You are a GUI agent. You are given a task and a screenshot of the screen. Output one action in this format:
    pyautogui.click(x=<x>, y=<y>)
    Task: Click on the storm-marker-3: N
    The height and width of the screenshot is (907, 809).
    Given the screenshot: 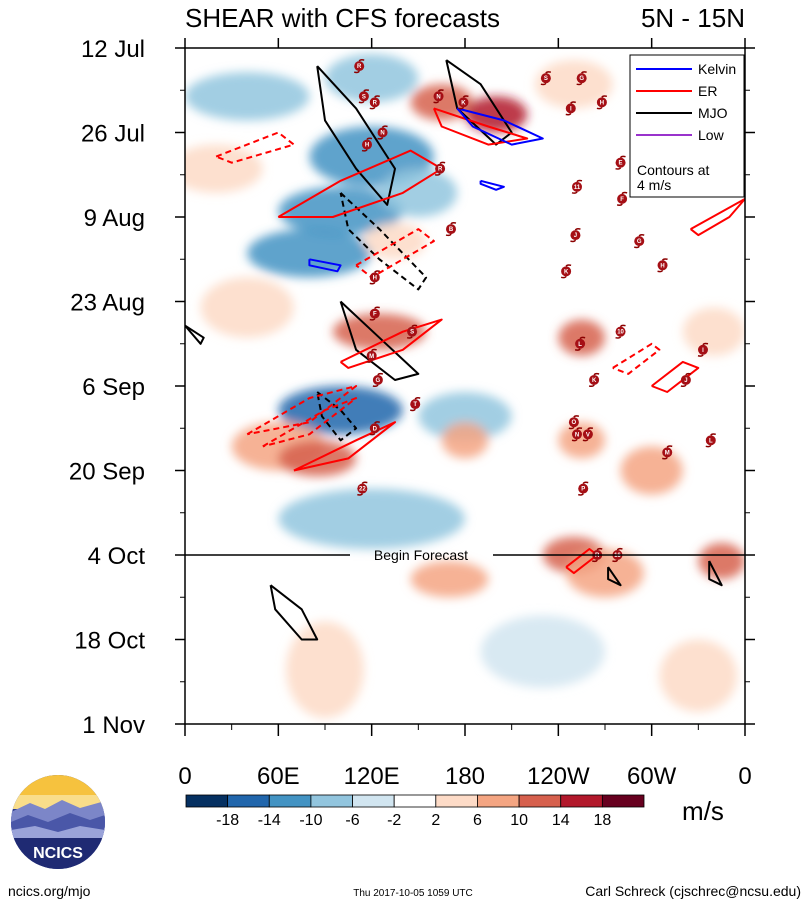 What is the action you would take?
    pyautogui.click(x=382, y=132)
    